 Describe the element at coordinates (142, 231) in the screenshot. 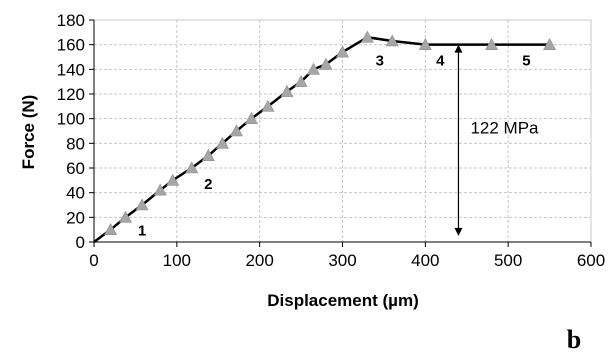

I see `point-label: 1` at that location.